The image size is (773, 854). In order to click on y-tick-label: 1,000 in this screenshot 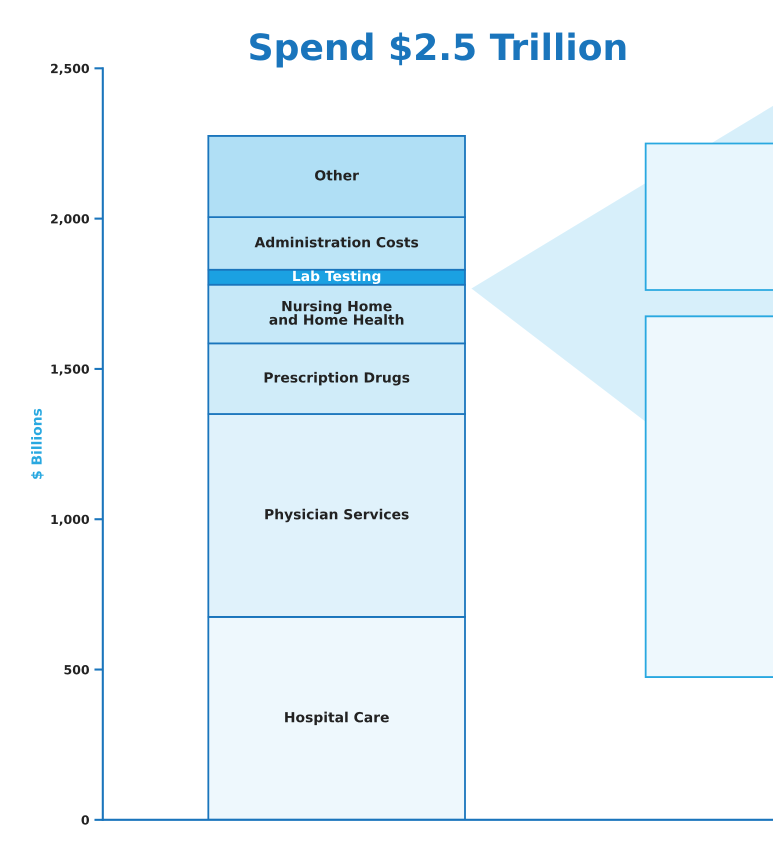, I will do `click(70, 520)`.